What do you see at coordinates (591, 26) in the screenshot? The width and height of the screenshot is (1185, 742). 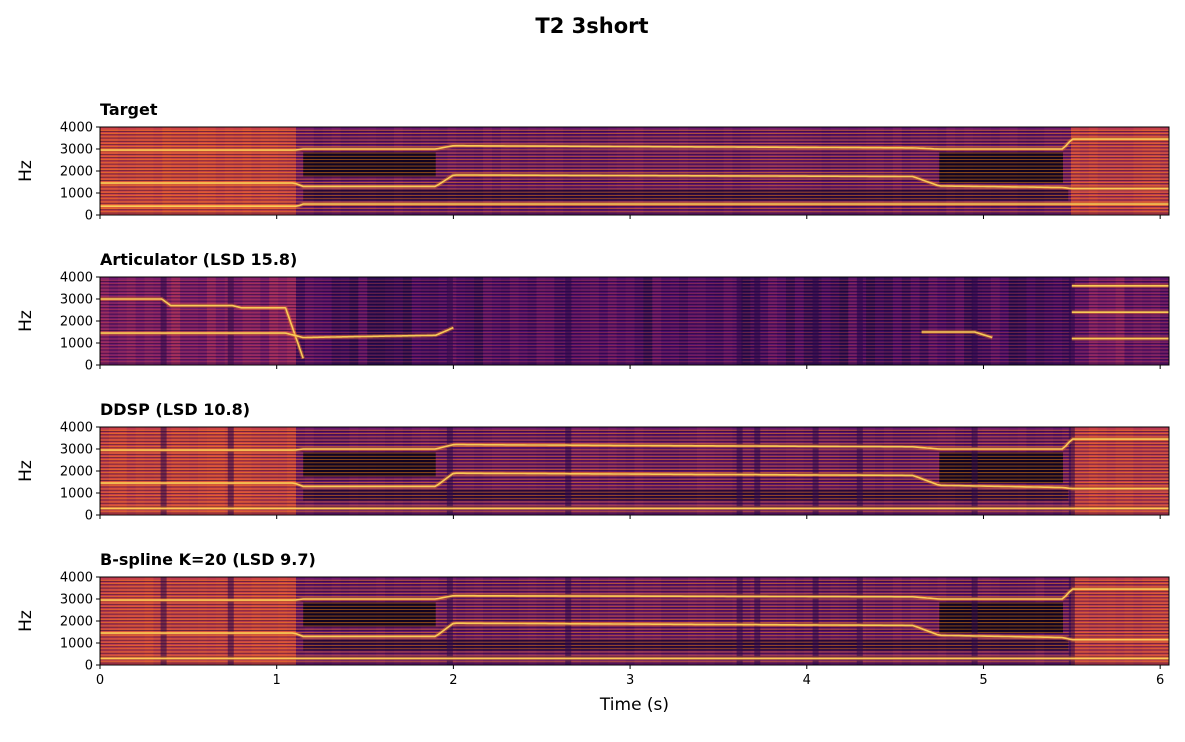 I see `figure-title: T2 3short` at bounding box center [591, 26].